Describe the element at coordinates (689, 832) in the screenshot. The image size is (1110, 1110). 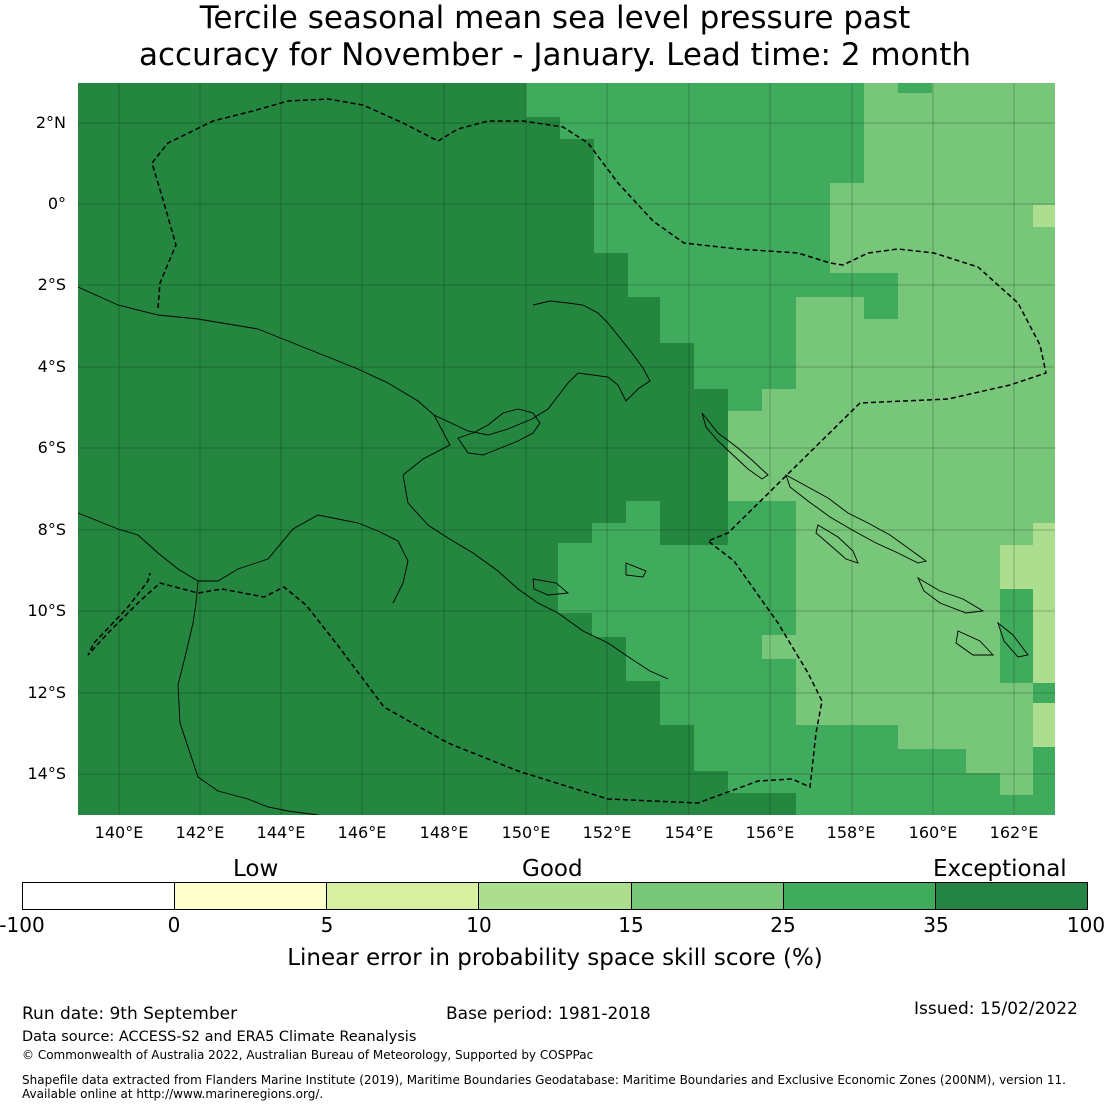
I see `lon-tick-label: 154°E` at that location.